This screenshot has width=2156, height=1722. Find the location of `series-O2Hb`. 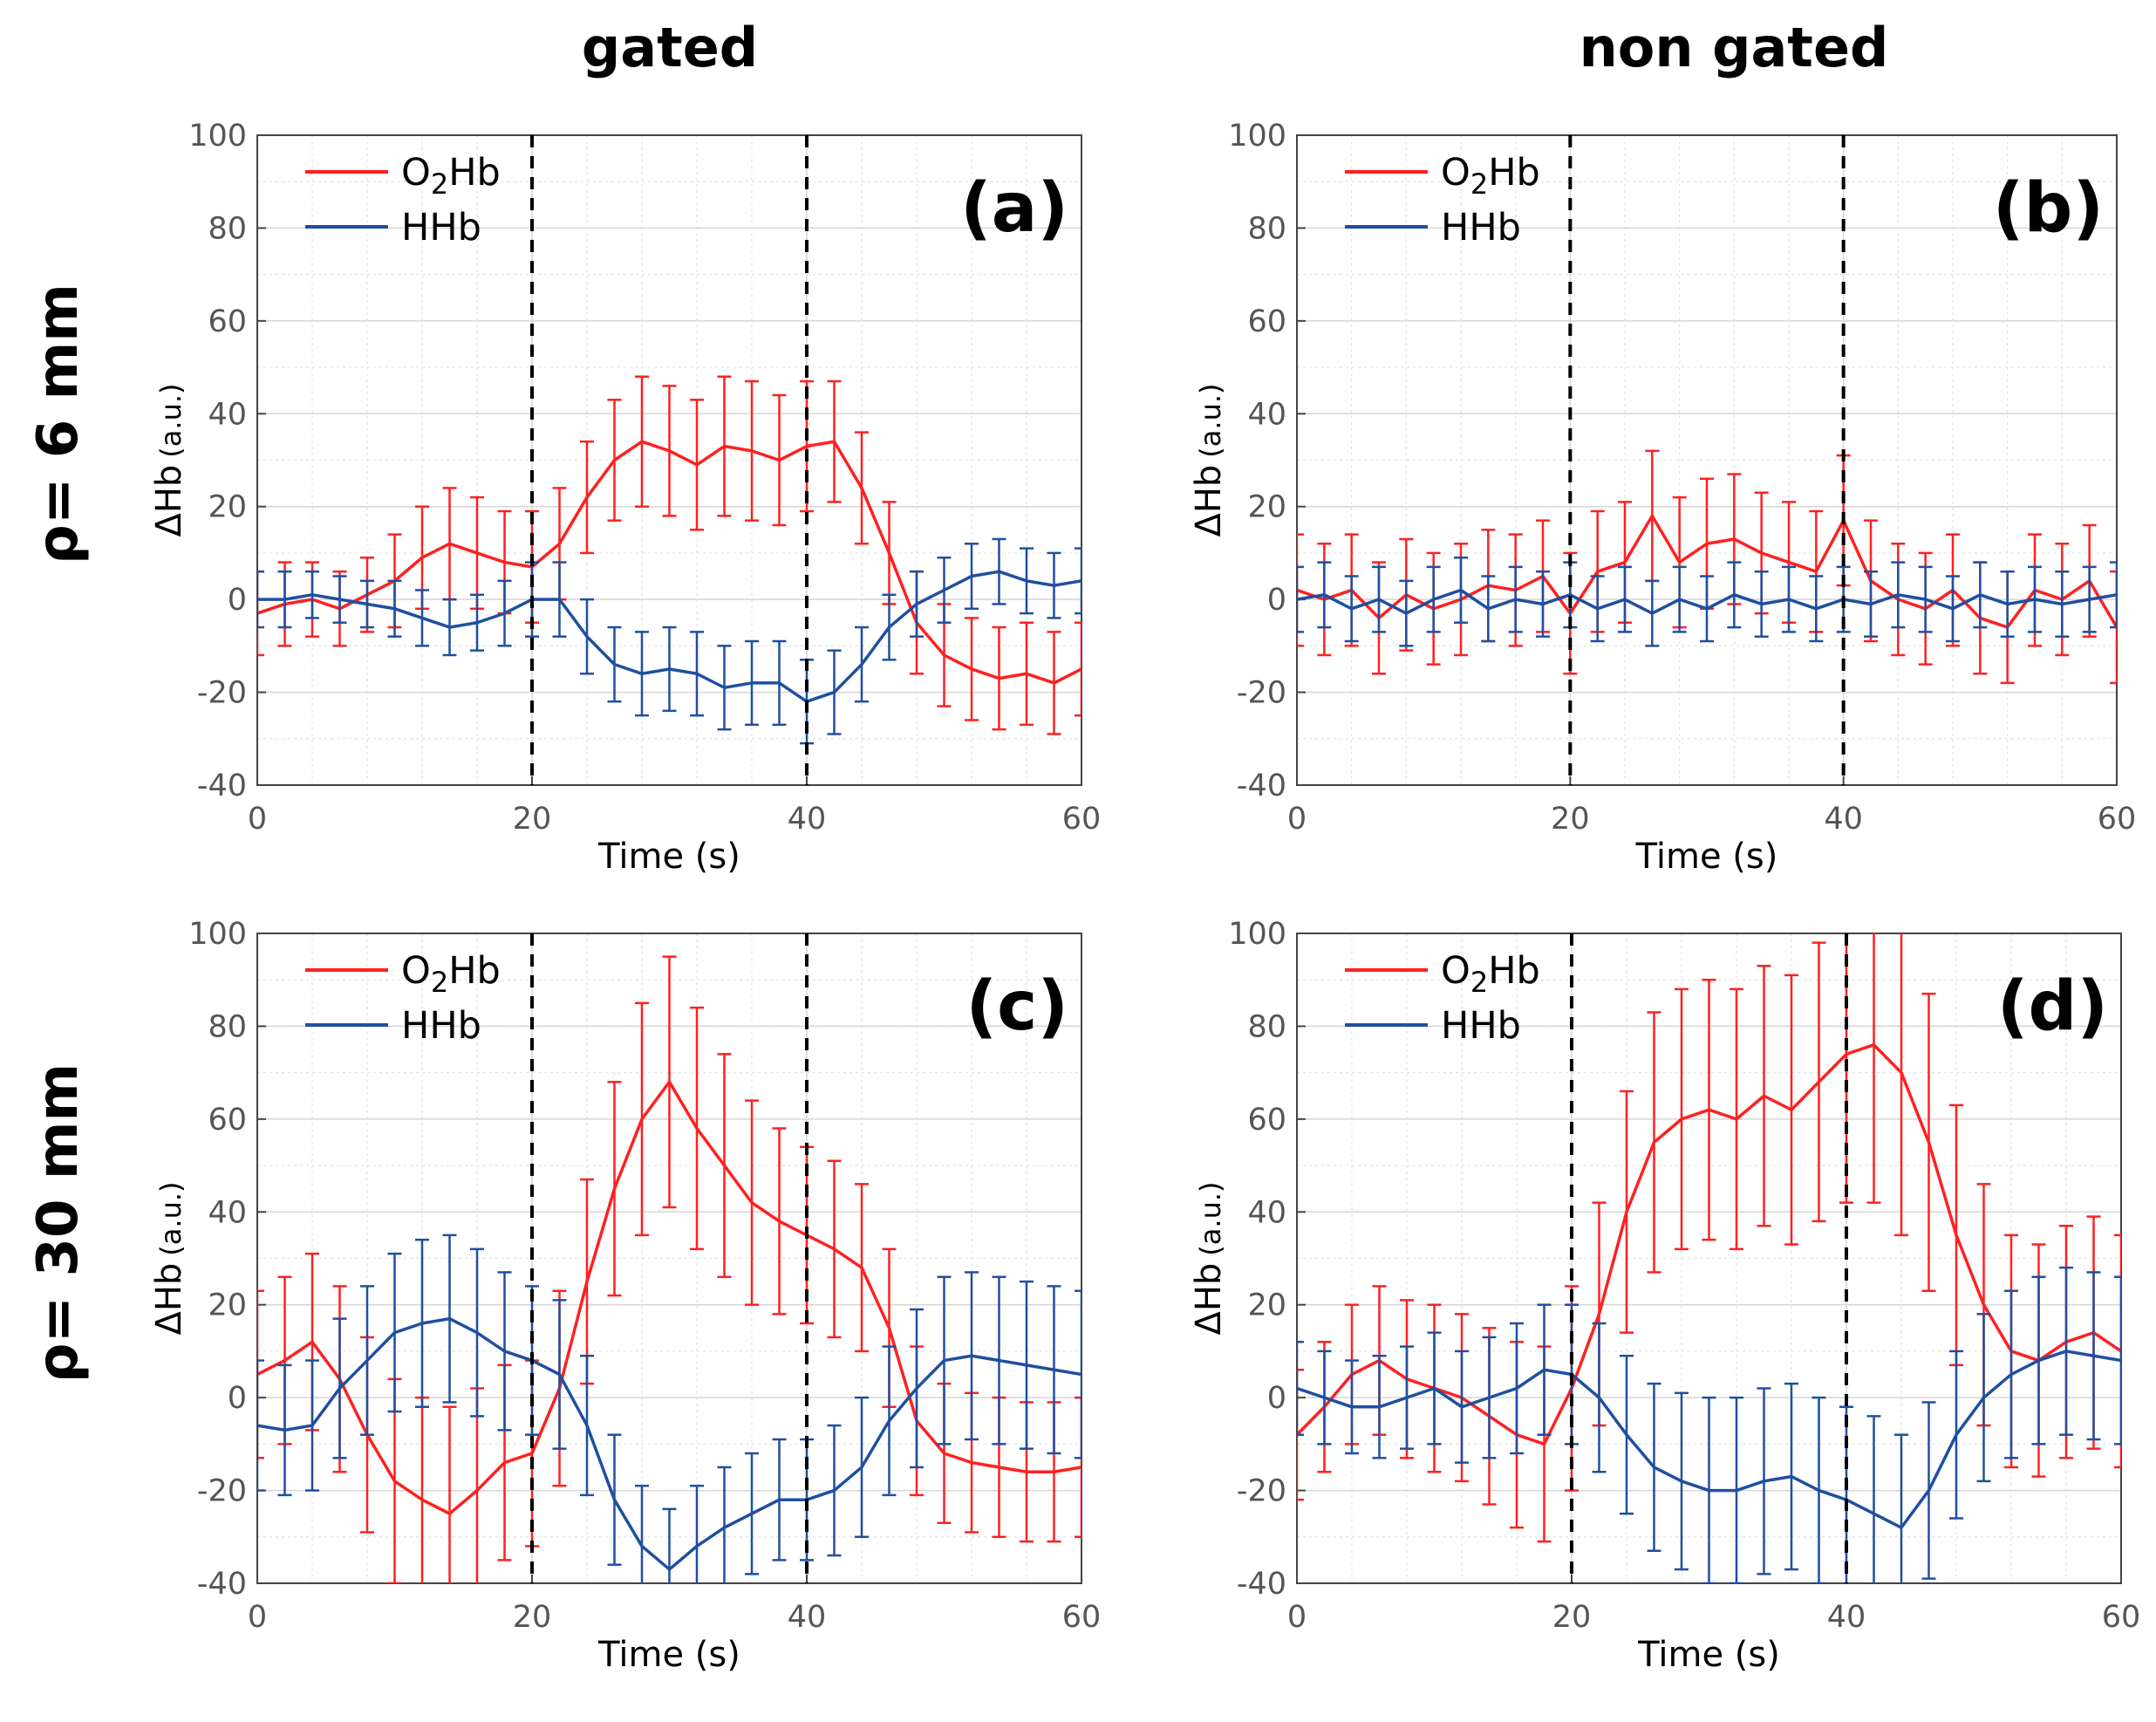

series-O2Hb is located at coordinates (1707, 567).